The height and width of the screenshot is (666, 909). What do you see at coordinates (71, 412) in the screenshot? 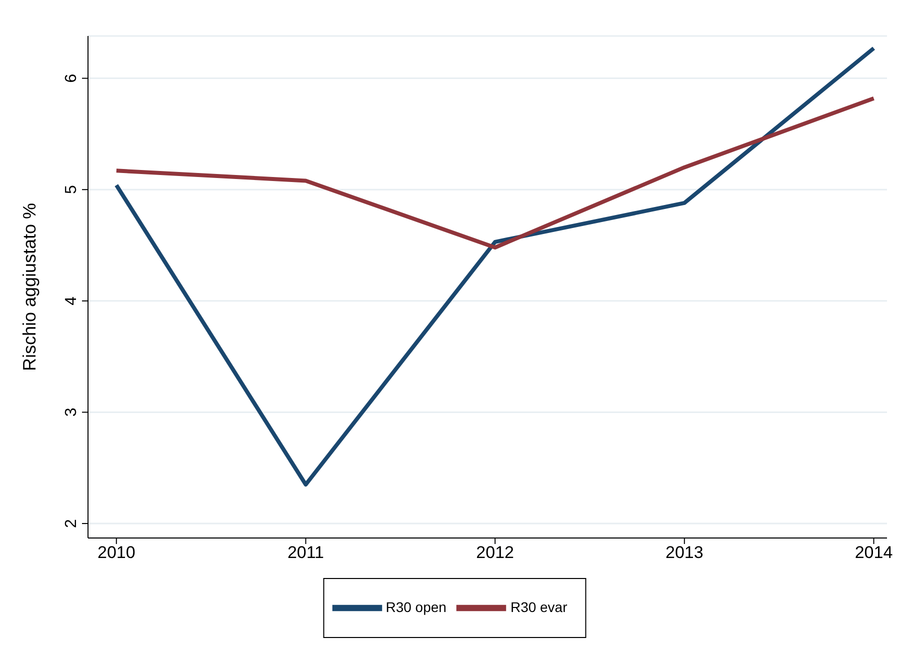
I see `y-tick-label: 3` at bounding box center [71, 412].